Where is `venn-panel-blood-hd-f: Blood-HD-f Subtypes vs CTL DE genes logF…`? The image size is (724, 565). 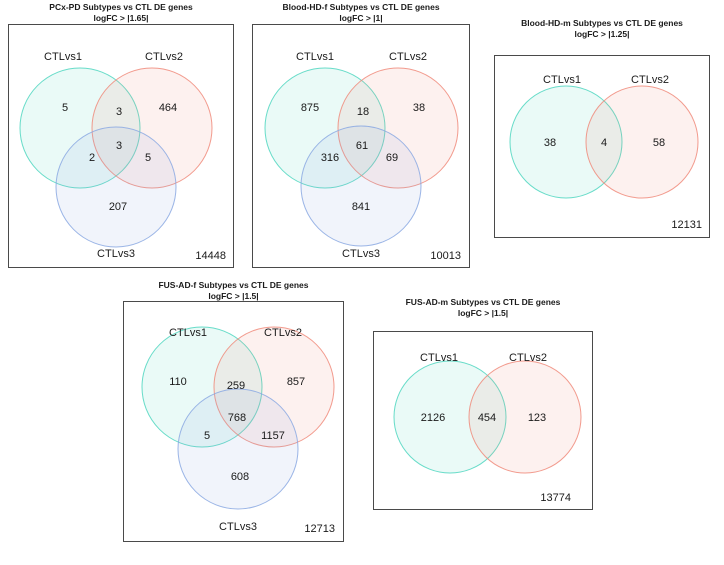 venn-panel-blood-hd-f: Blood-HD-f Subtypes vs CTL DE genes logF… is located at coordinates (361, 134).